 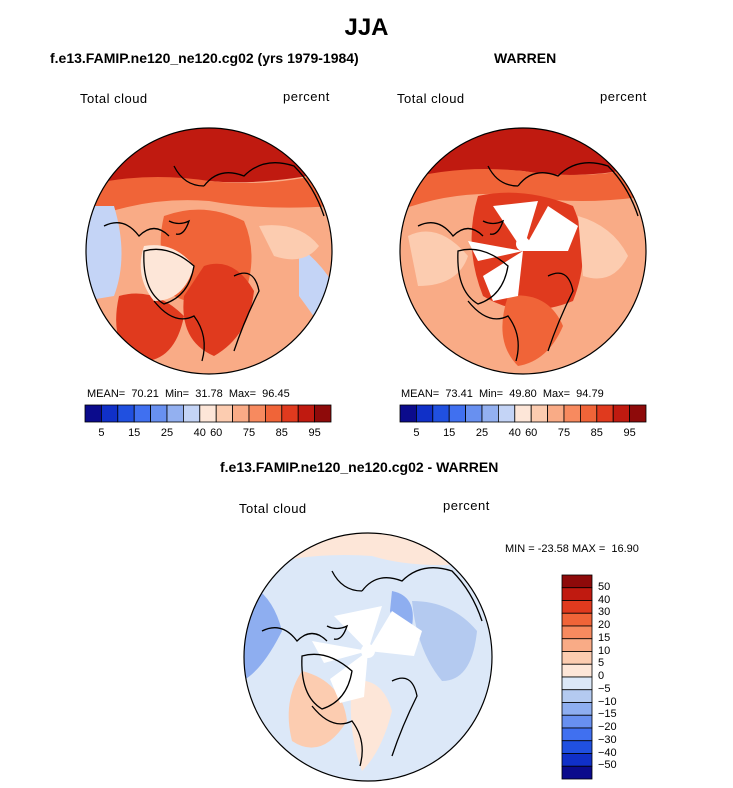 I want to click on panel3-map-border, so click(x=368, y=657).